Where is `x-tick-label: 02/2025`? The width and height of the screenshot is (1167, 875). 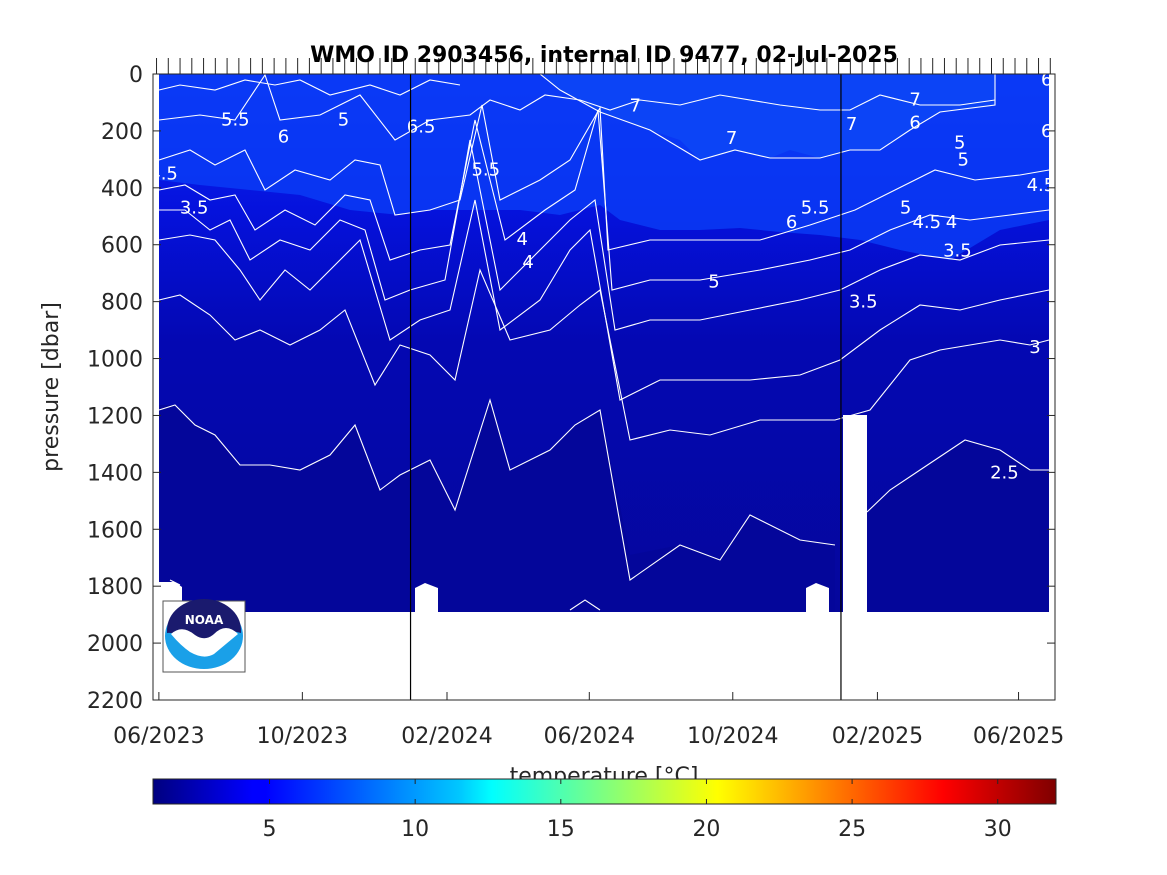 x-tick-label: 02/2025 is located at coordinates (877, 736).